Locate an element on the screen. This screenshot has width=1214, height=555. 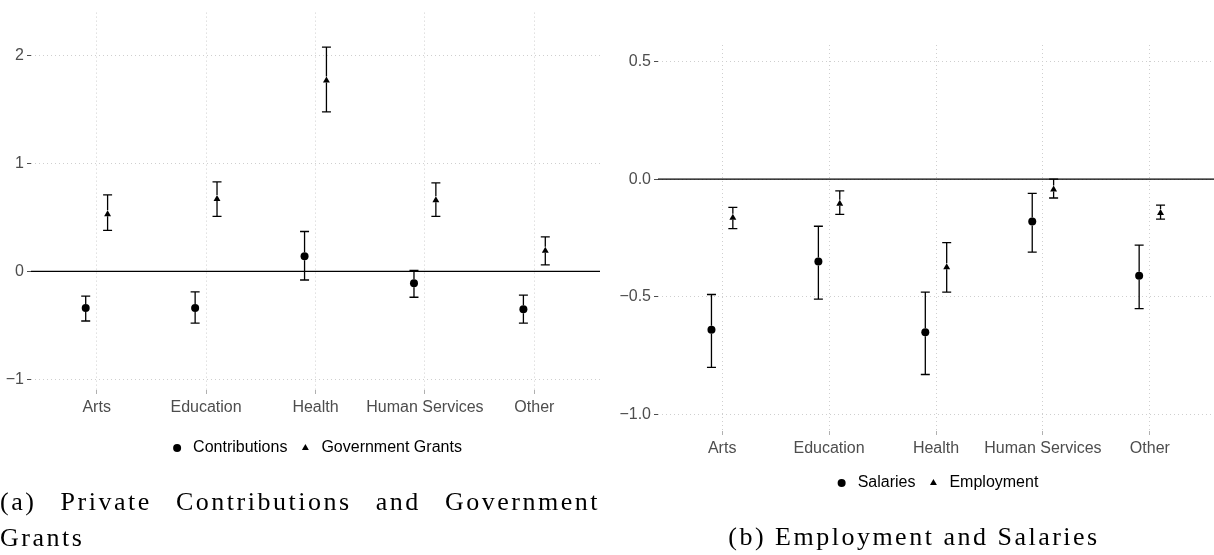
y-tick-label: −0.5 is located at coordinates (635, 296).